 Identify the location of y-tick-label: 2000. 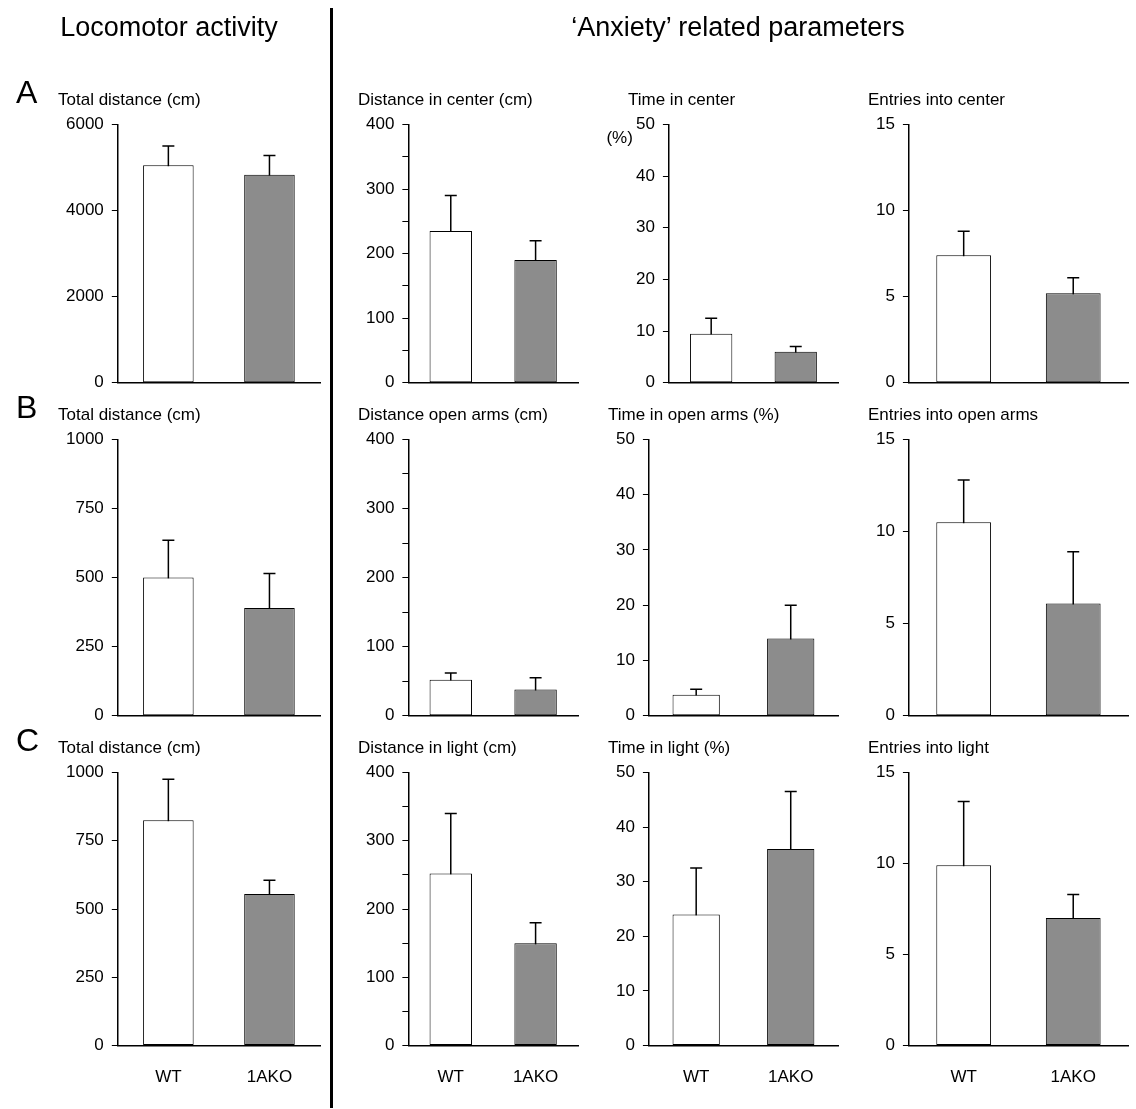
(84, 296).